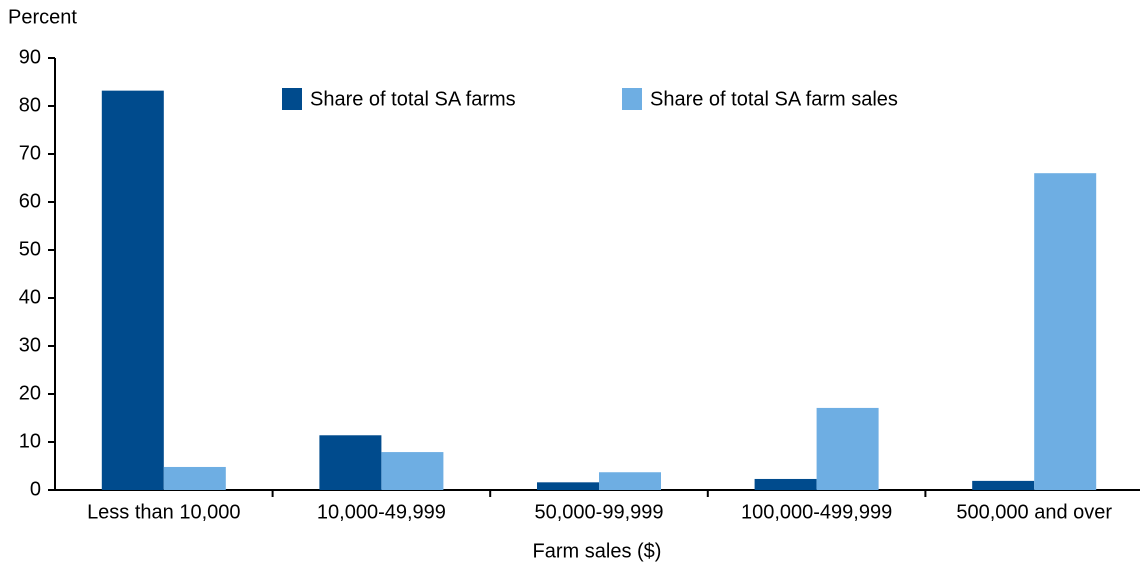 The width and height of the screenshot is (1140, 571). What do you see at coordinates (774, 99) in the screenshot?
I see `legend-label: Share of total SA farm sales` at bounding box center [774, 99].